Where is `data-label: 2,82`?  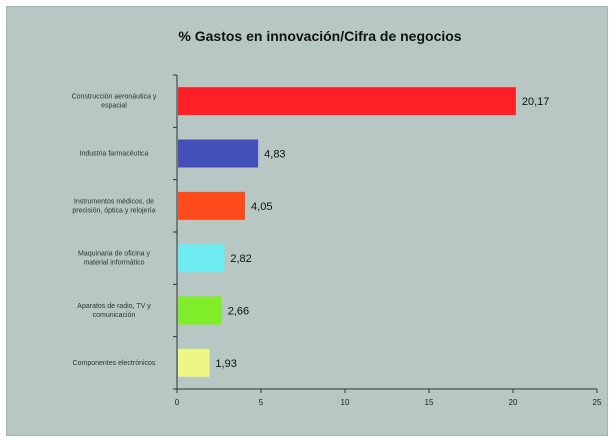 data-label: 2,82 is located at coordinates (240, 259).